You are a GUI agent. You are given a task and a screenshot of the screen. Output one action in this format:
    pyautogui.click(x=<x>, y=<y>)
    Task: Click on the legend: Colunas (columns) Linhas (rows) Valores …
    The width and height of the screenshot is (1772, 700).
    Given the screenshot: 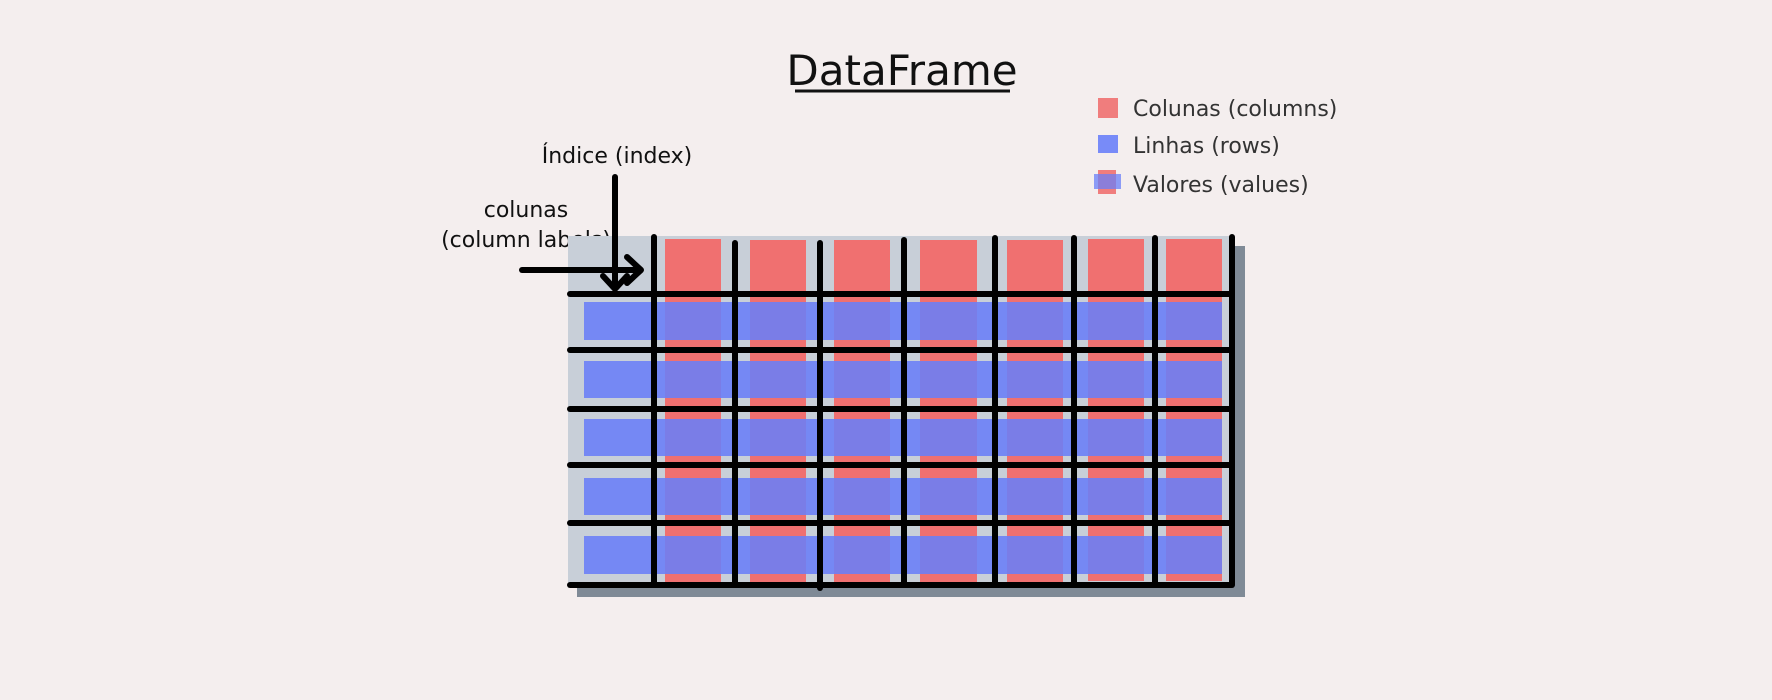 What is the action you would take?
    pyautogui.click(x=1215, y=147)
    